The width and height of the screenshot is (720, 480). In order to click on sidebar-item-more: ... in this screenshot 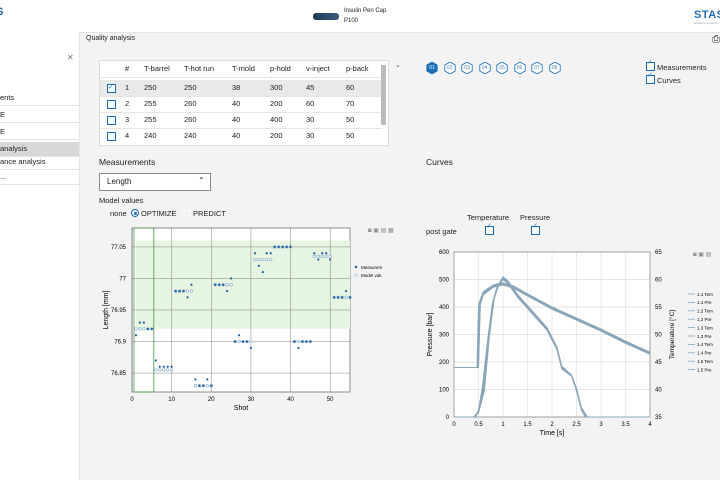, I will do `click(39, 177)`.